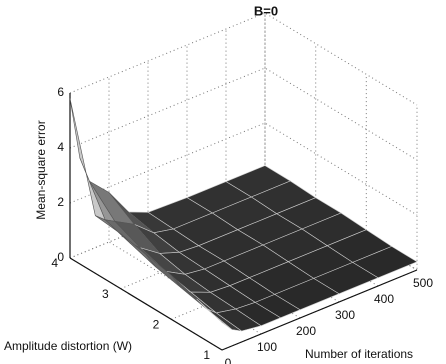 The width and height of the screenshot is (446, 364). Describe the element at coordinates (156, 325) in the screenshot. I see `y-tick-label: 2` at that location.